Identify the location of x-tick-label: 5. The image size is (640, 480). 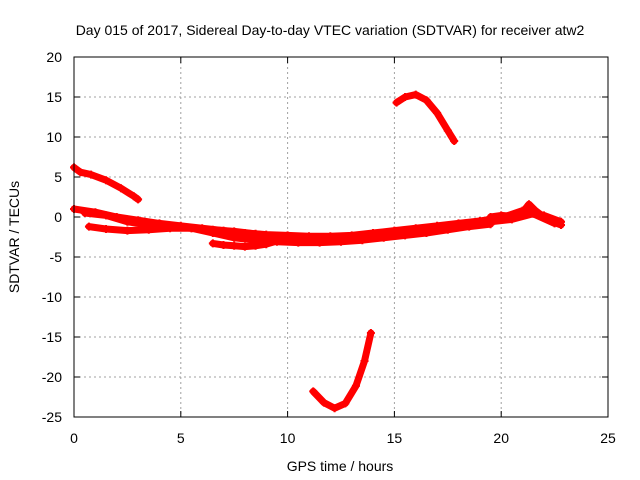
(181, 438).